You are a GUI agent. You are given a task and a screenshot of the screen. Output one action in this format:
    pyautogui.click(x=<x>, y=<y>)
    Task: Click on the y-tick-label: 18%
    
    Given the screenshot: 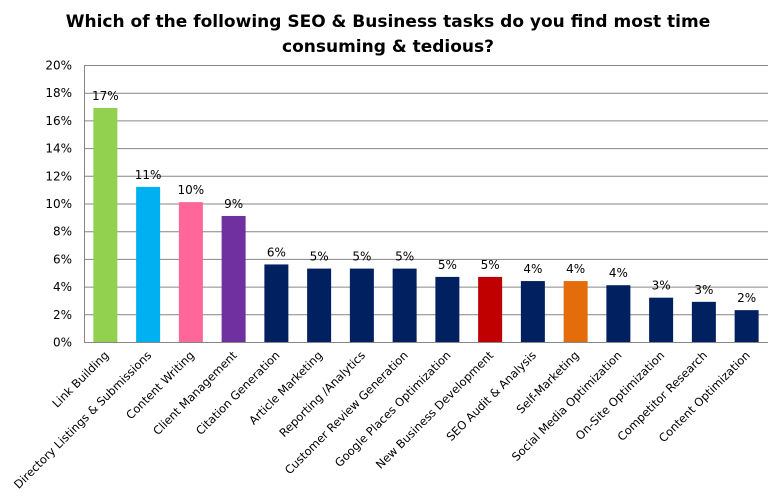 What is the action you would take?
    pyautogui.click(x=58, y=93)
    